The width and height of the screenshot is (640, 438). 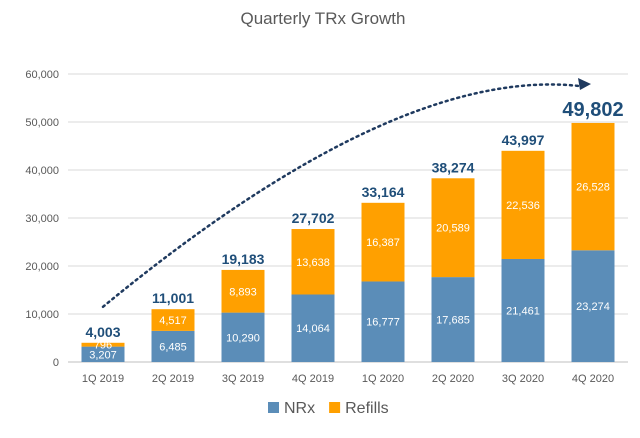 I want to click on segment-label-refills: 13,638, so click(x=313, y=263).